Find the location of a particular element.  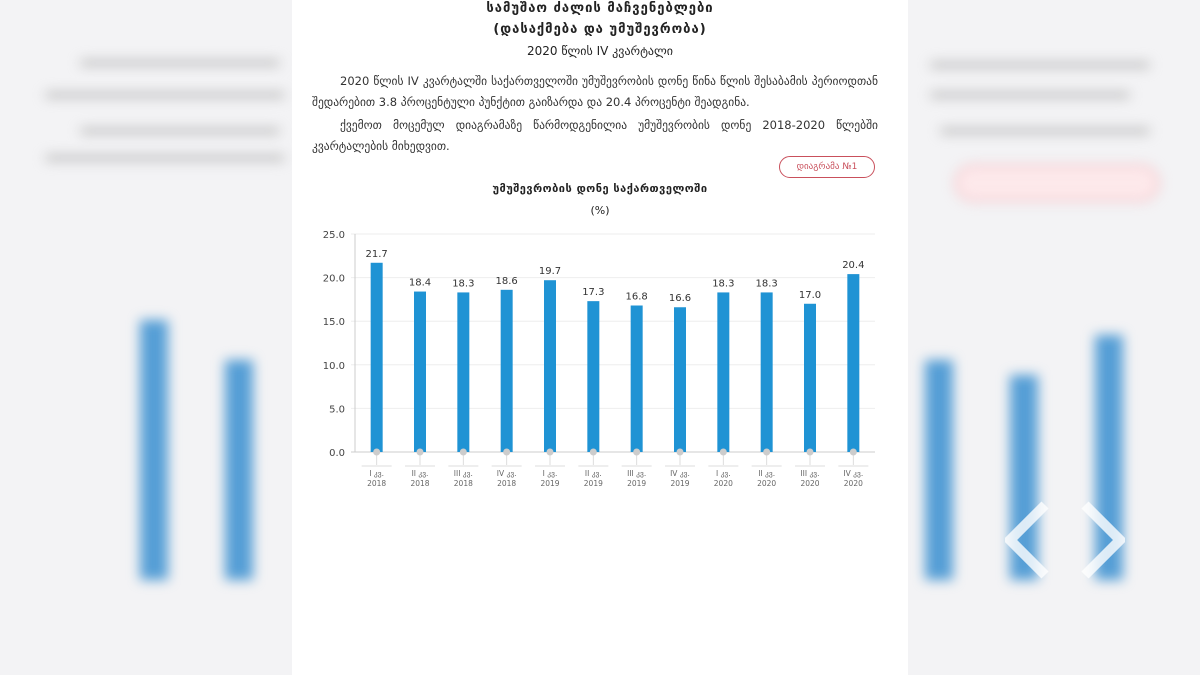

data-label: 16.8 is located at coordinates (637, 297).